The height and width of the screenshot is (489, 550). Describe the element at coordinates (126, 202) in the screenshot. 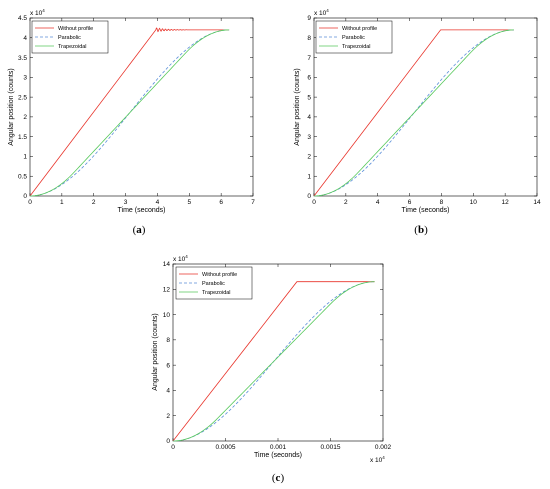

I see `x-tick-label: 3` at that location.